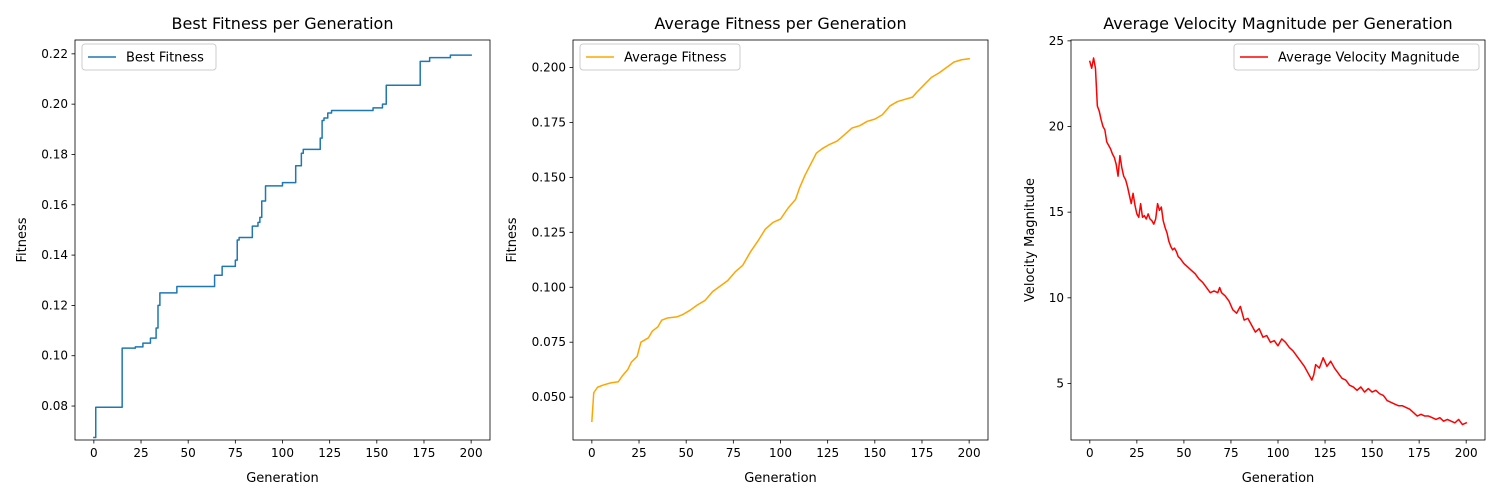 The image size is (1500, 500). I want to click on y-tick-label: 0.075, so click(549, 342).